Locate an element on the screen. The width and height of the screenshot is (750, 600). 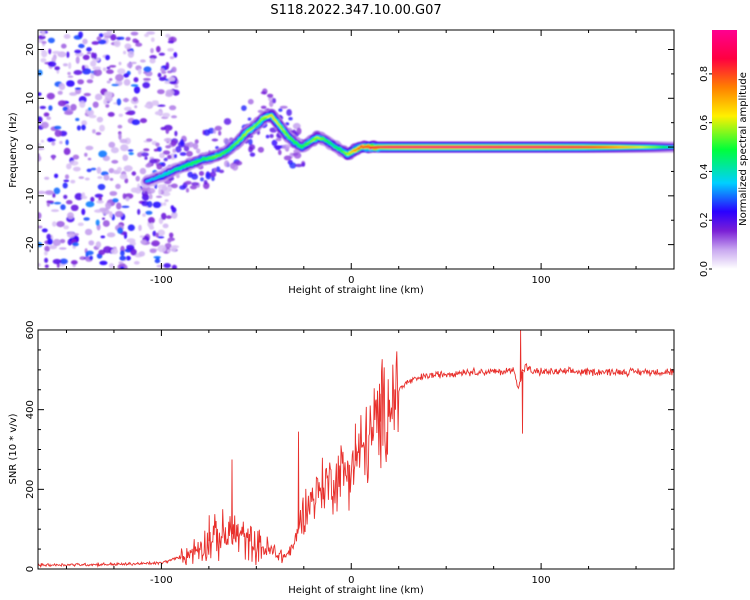
y-tick-label: 200 is located at coordinates (30, 489).